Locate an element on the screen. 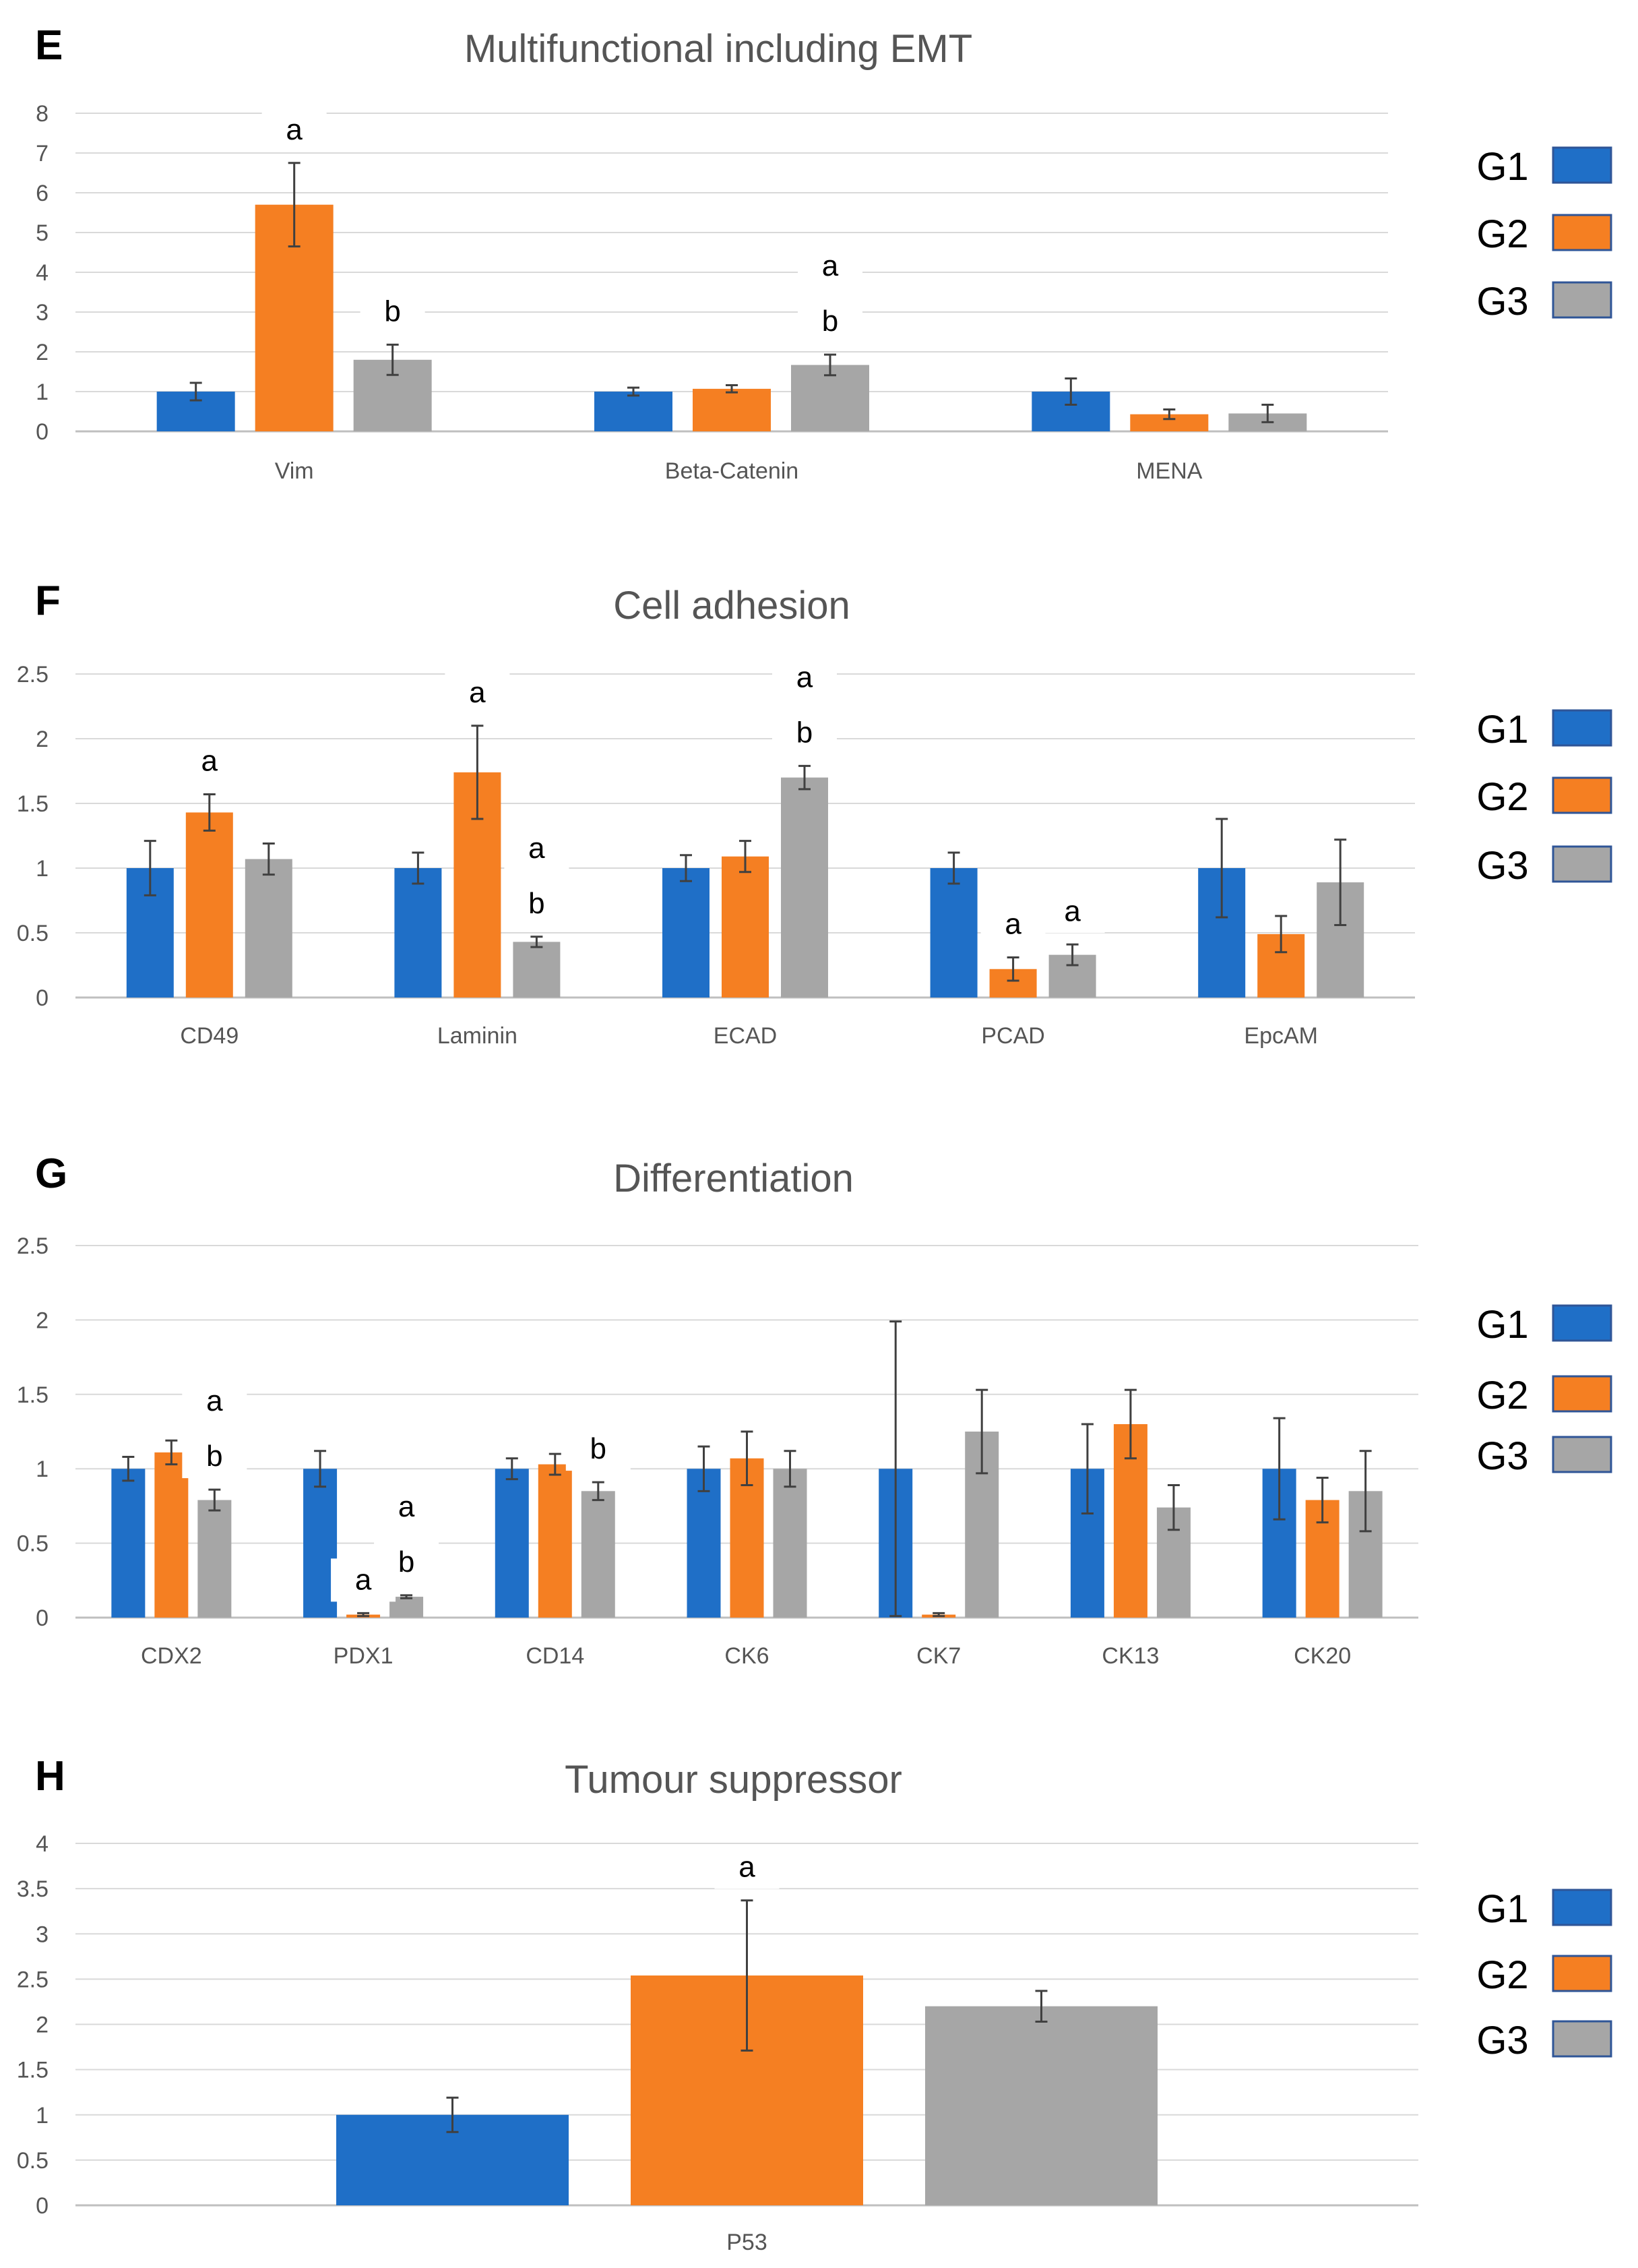 The height and width of the screenshot is (2268, 1638). category-label: Laminin is located at coordinates (477, 1036).